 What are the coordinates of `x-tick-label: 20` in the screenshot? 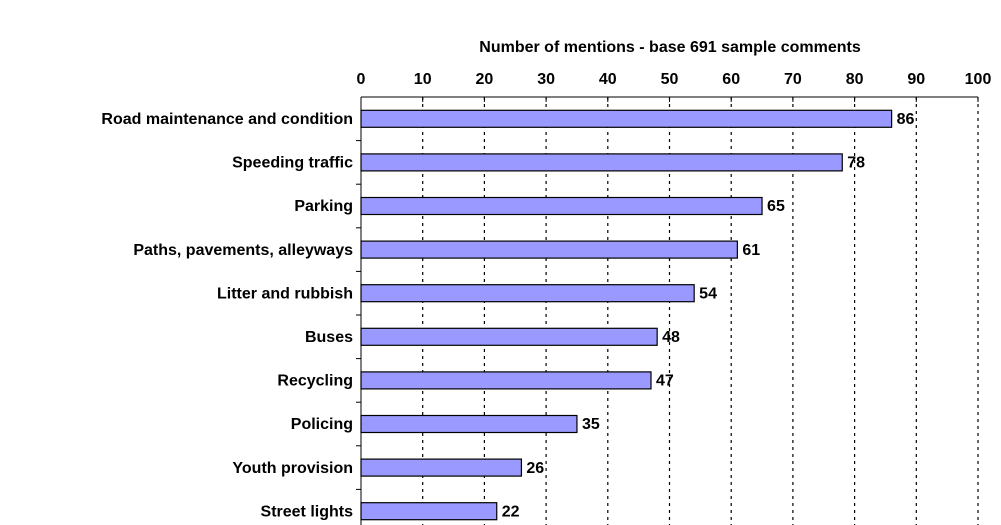 It's located at (485, 79).